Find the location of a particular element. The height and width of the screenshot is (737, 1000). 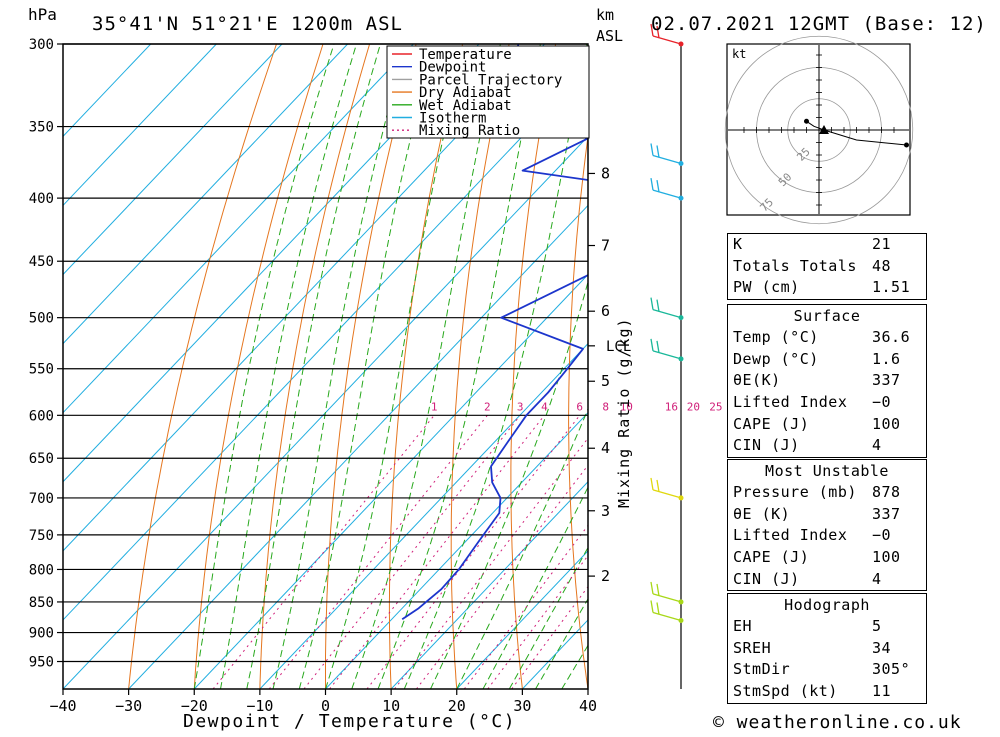

y-tick-label: 400 is located at coordinates (41, 199).